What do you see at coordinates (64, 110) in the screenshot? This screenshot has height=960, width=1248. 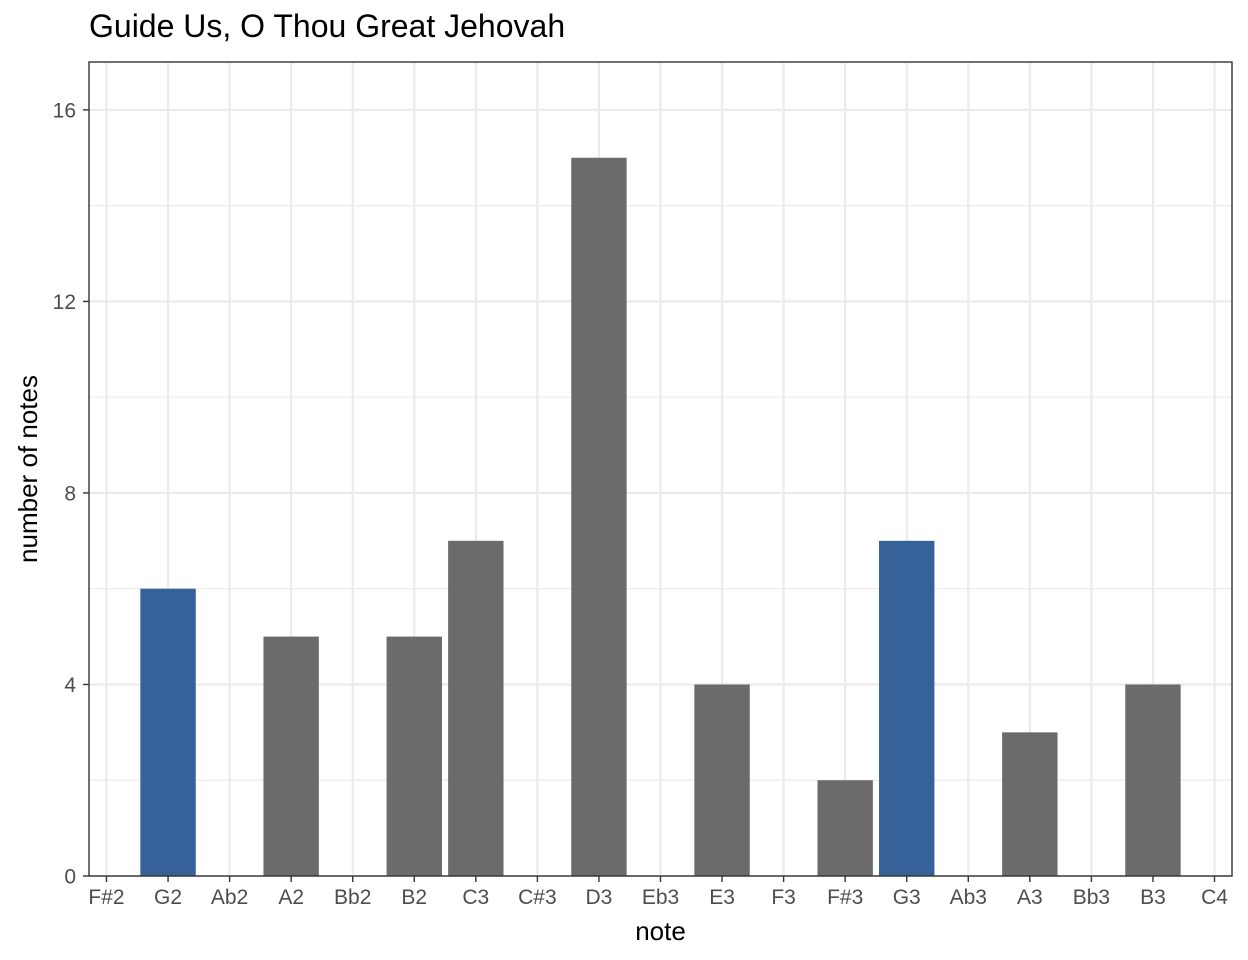 I see `y-tick-label: 16` at bounding box center [64, 110].